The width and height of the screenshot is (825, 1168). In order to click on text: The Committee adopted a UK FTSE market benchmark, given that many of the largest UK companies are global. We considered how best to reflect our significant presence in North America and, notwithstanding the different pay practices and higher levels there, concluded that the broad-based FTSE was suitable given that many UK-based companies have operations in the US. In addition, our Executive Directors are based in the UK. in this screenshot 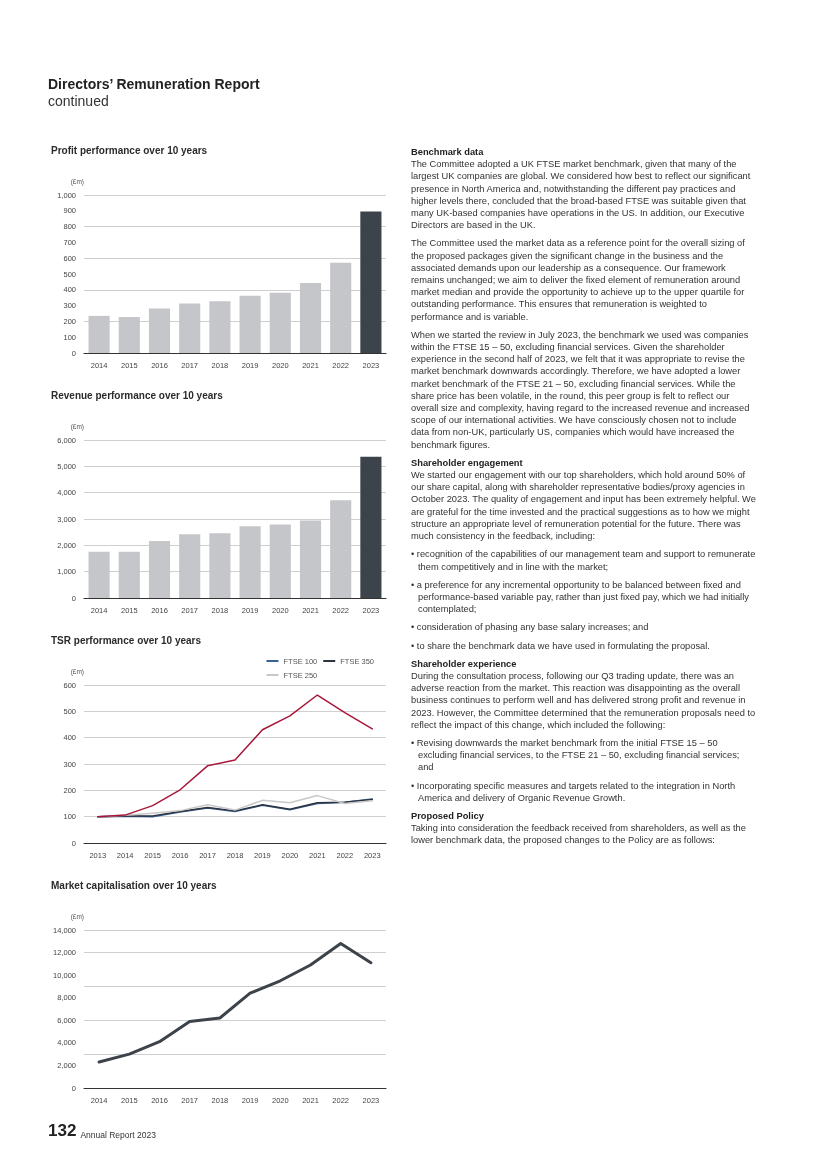, I will do `click(581, 195)`.